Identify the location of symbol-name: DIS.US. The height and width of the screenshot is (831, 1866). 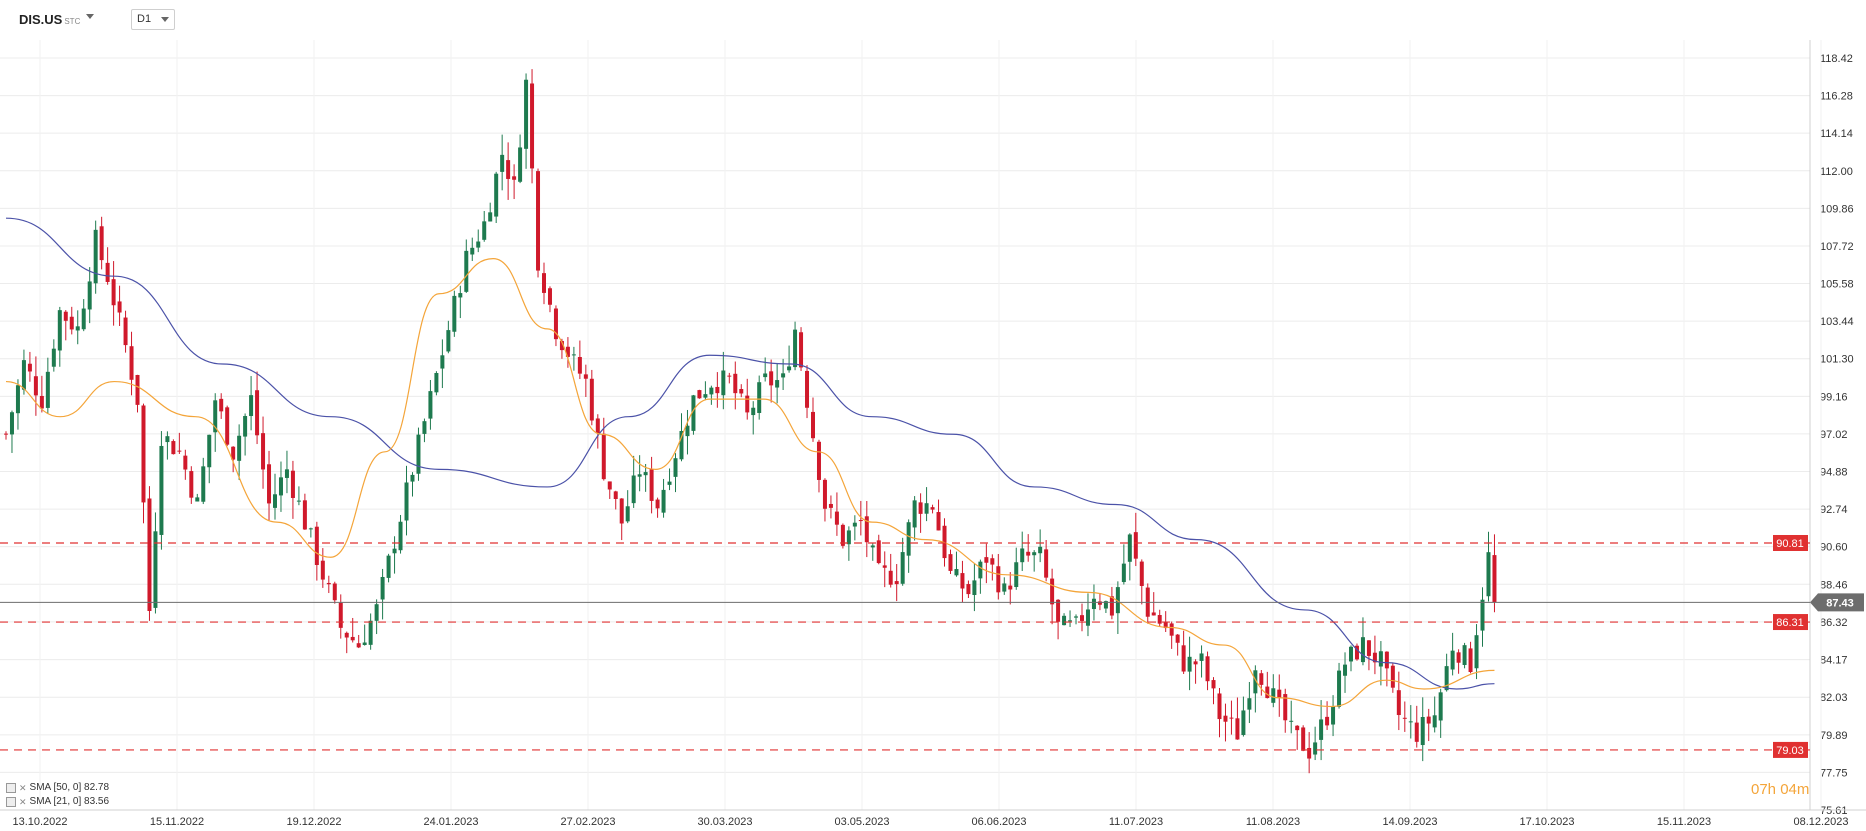
(41, 19).